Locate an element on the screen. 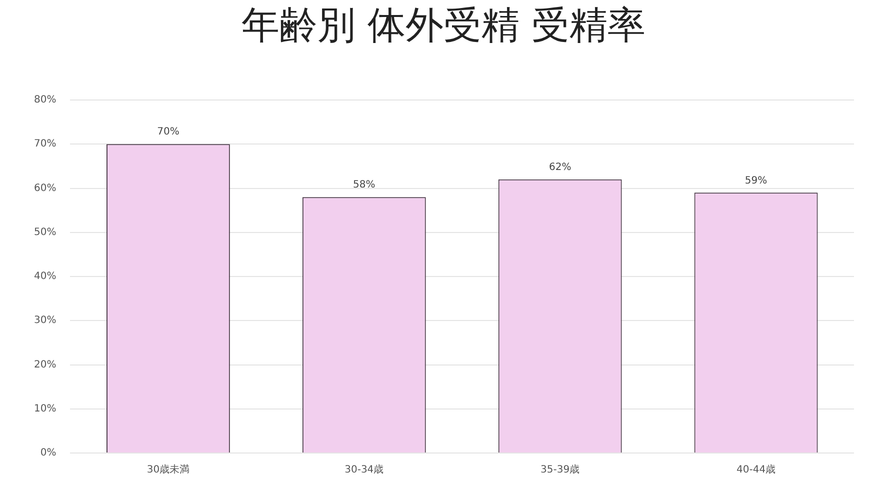 The height and width of the screenshot is (499, 887). y-tick-label: 30% is located at coordinates (45, 320).